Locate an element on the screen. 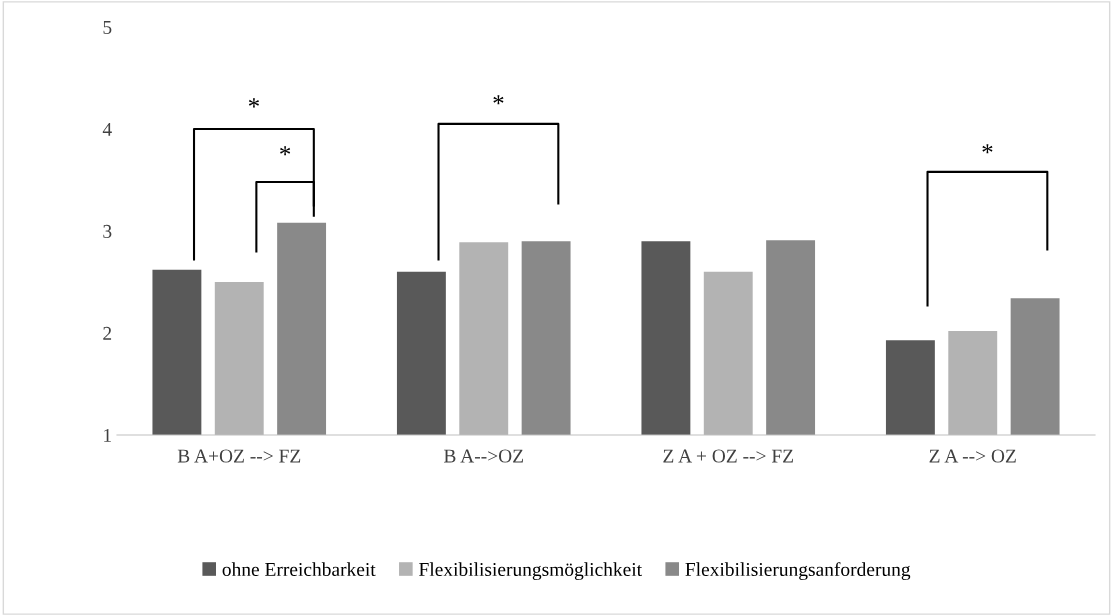 Image resolution: width=1113 pixels, height=616 pixels. legend-label: Flexibilisierungsanforderung is located at coordinates (798, 571).